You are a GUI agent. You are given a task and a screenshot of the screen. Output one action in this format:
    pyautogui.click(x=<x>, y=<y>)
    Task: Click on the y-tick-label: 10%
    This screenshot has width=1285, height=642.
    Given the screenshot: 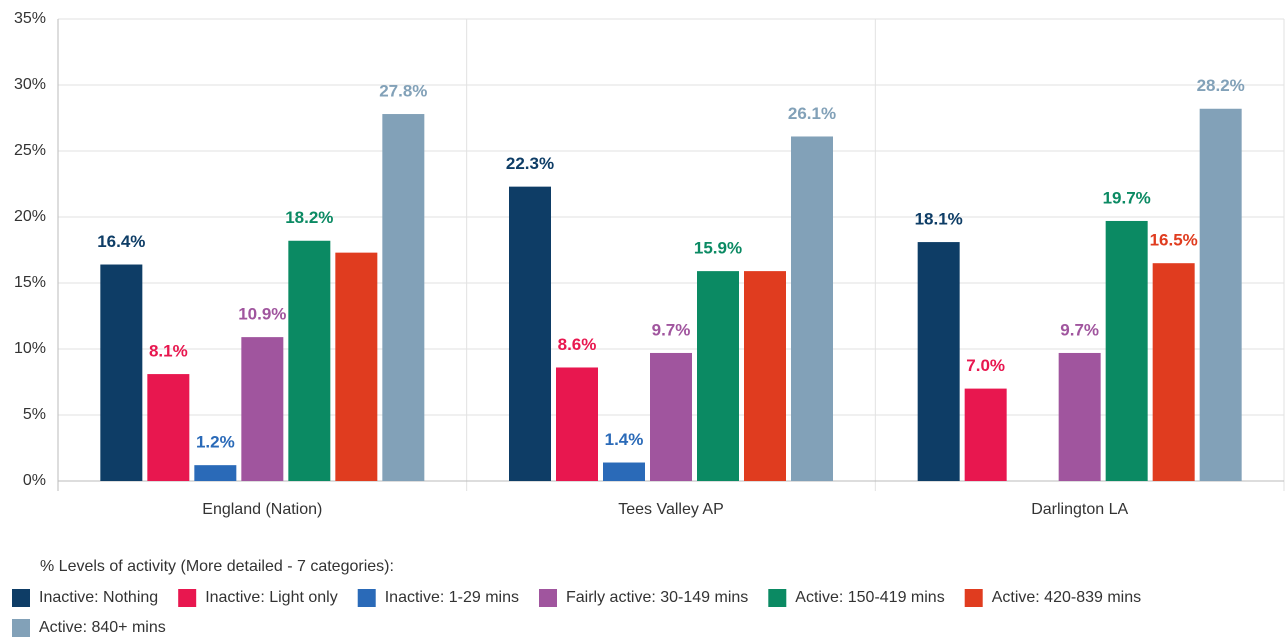 What is the action you would take?
    pyautogui.click(x=30, y=348)
    